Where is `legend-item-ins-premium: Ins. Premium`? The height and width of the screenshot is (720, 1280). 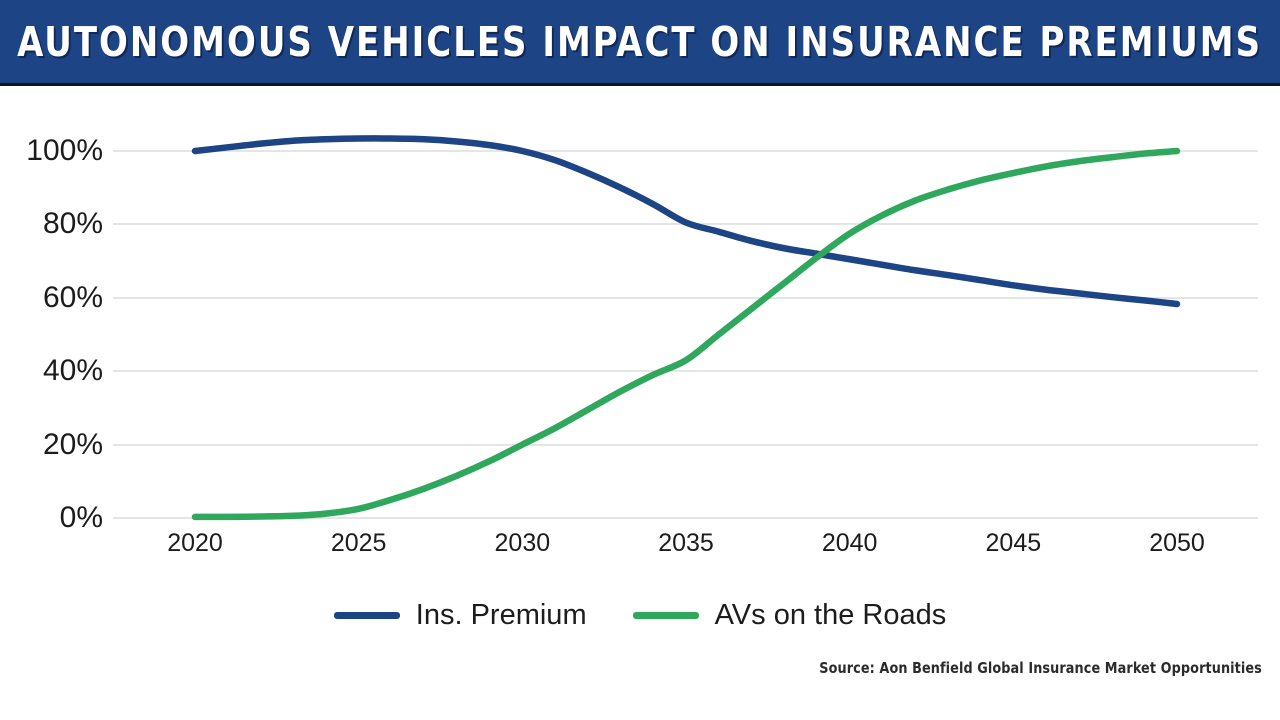
legend-item-ins-premium: Ins. Premium is located at coordinates (460, 615).